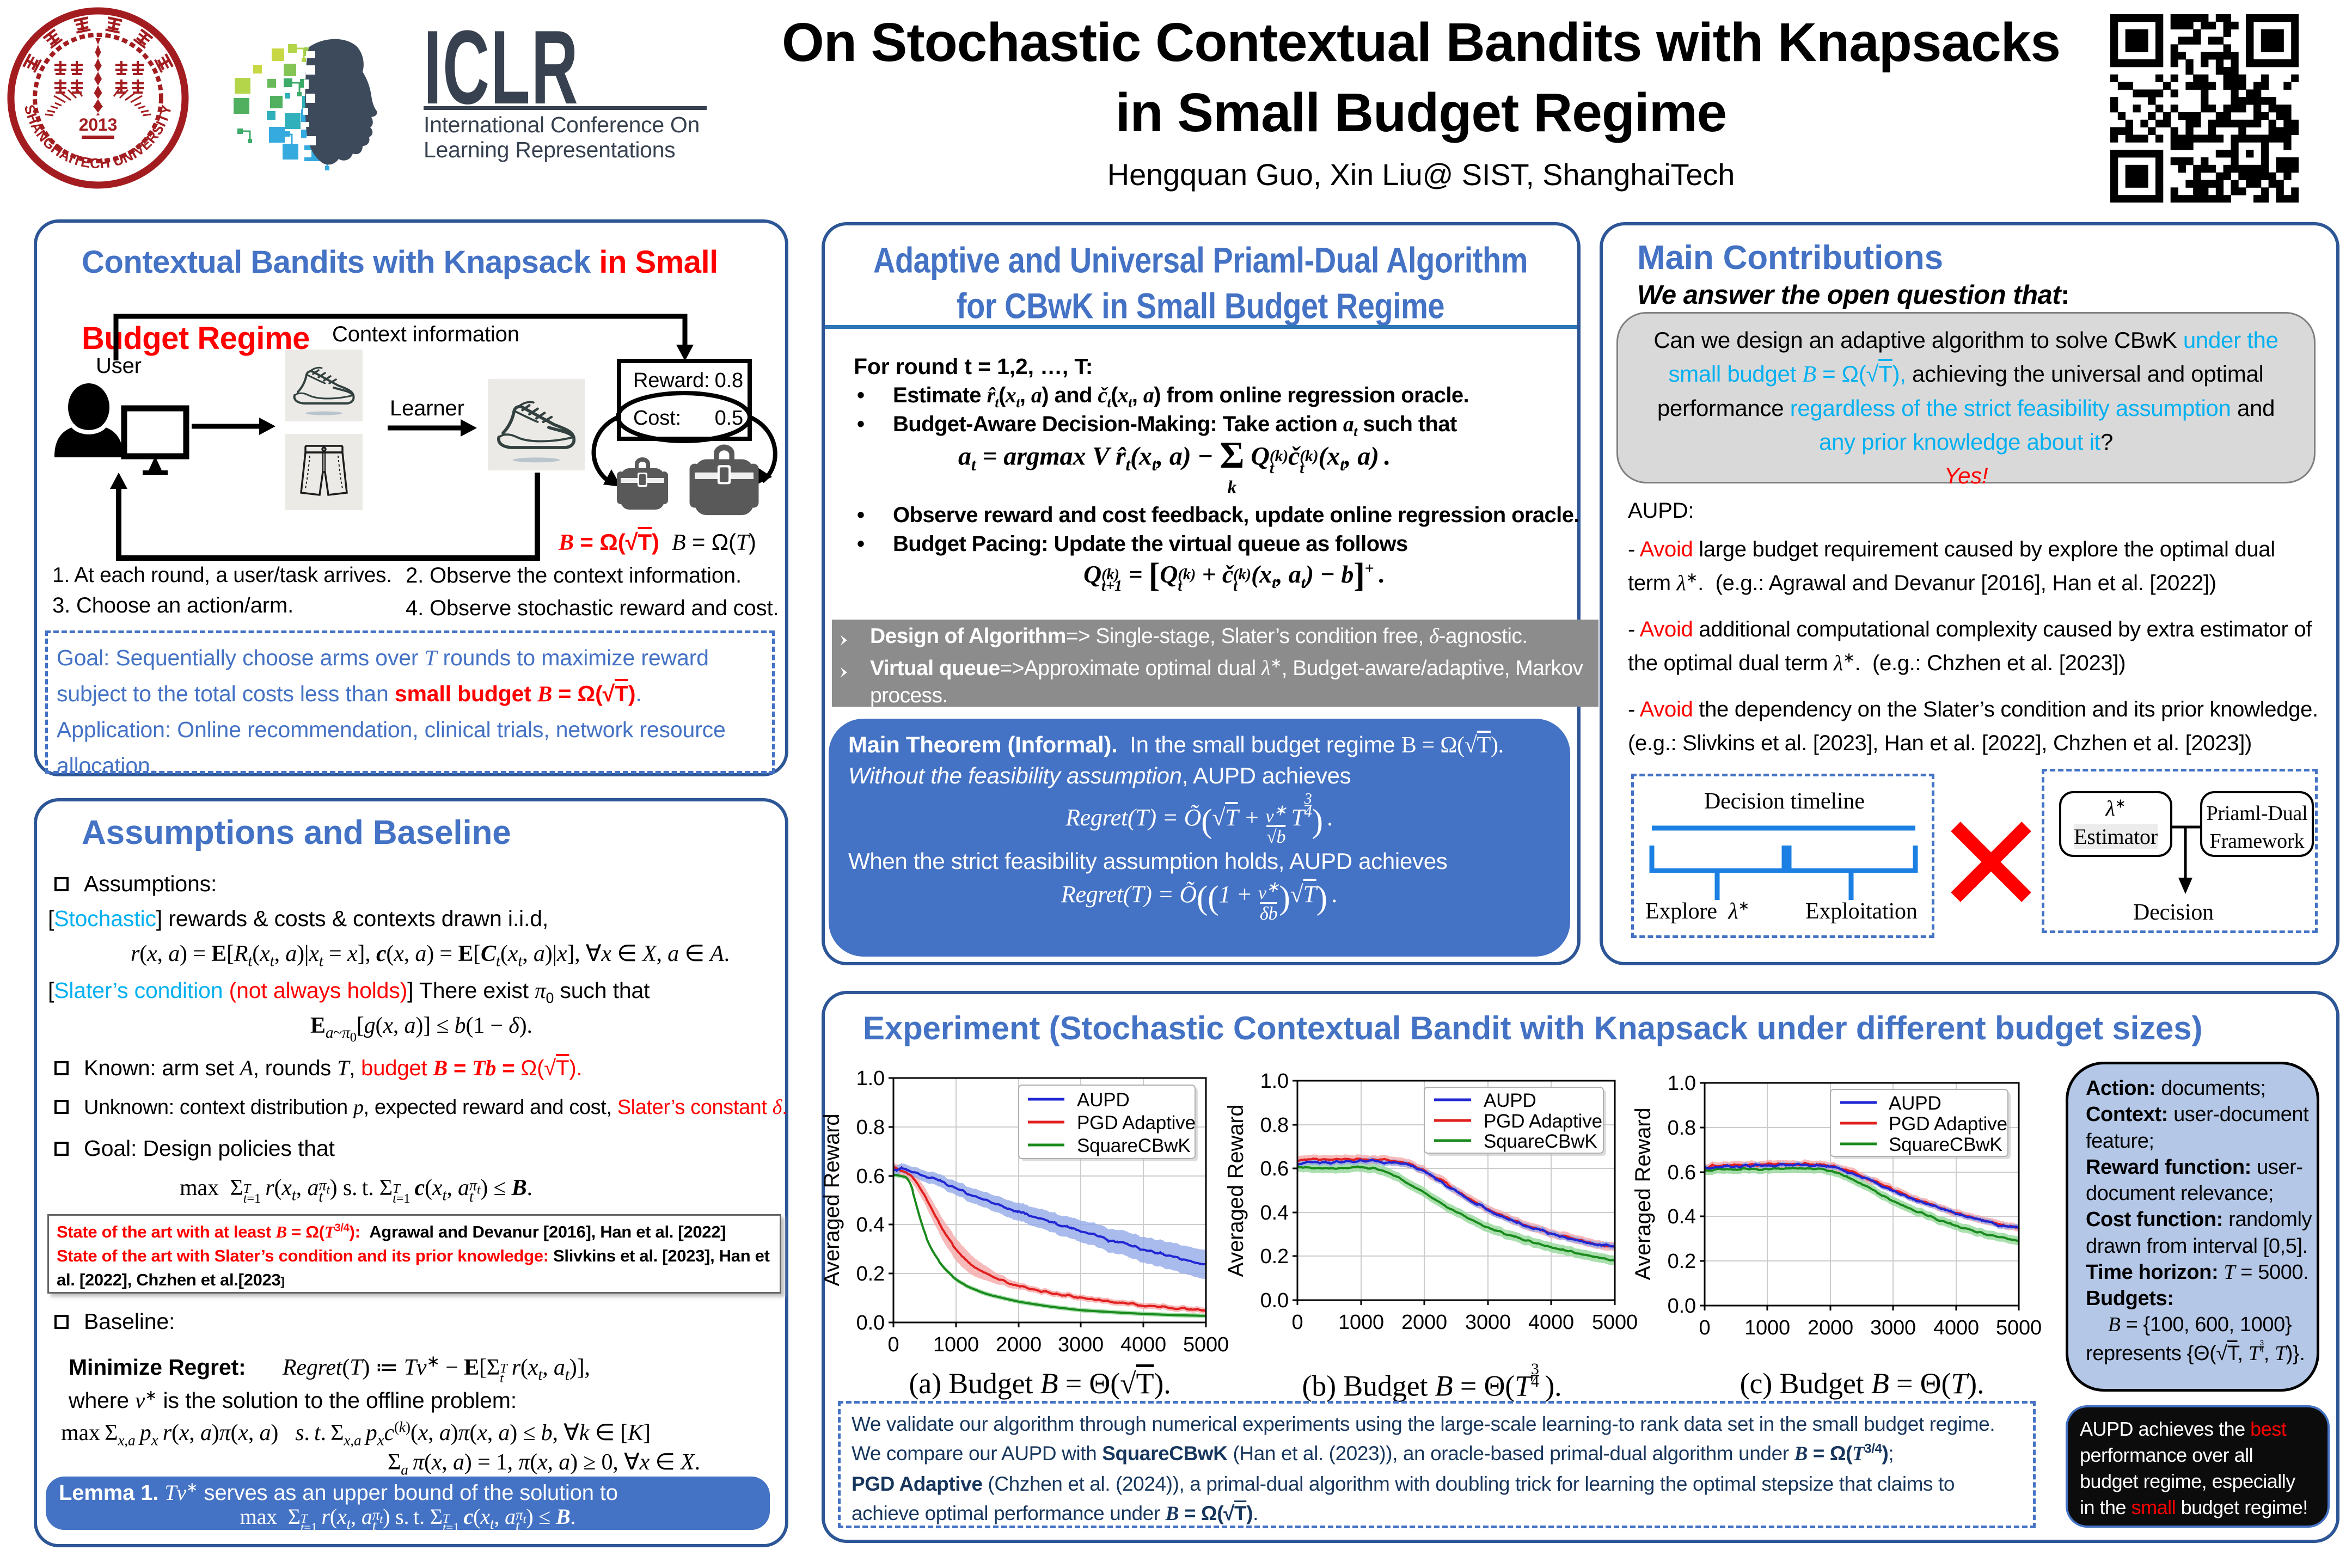 The height and width of the screenshot is (1568, 2352). Describe the element at coordinates (98, 124) in the screenshot. I see `svg-text: 2013` at that location.